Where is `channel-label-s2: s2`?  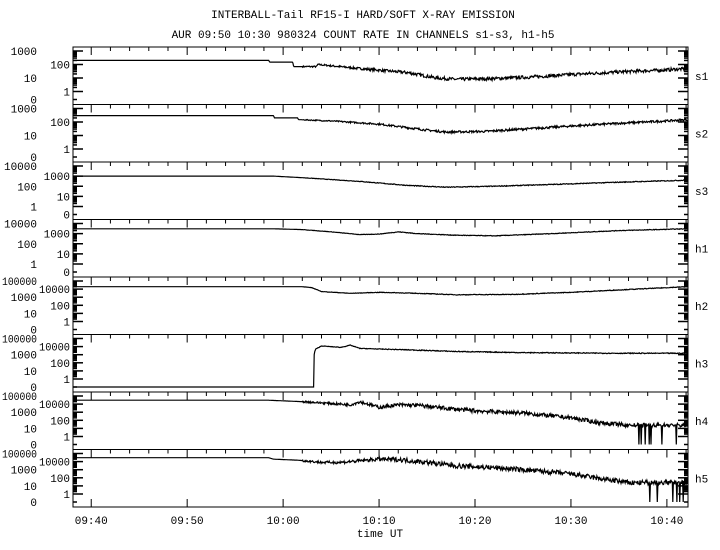
channel-label-s2: s2 is located at coordinates (701, 135).